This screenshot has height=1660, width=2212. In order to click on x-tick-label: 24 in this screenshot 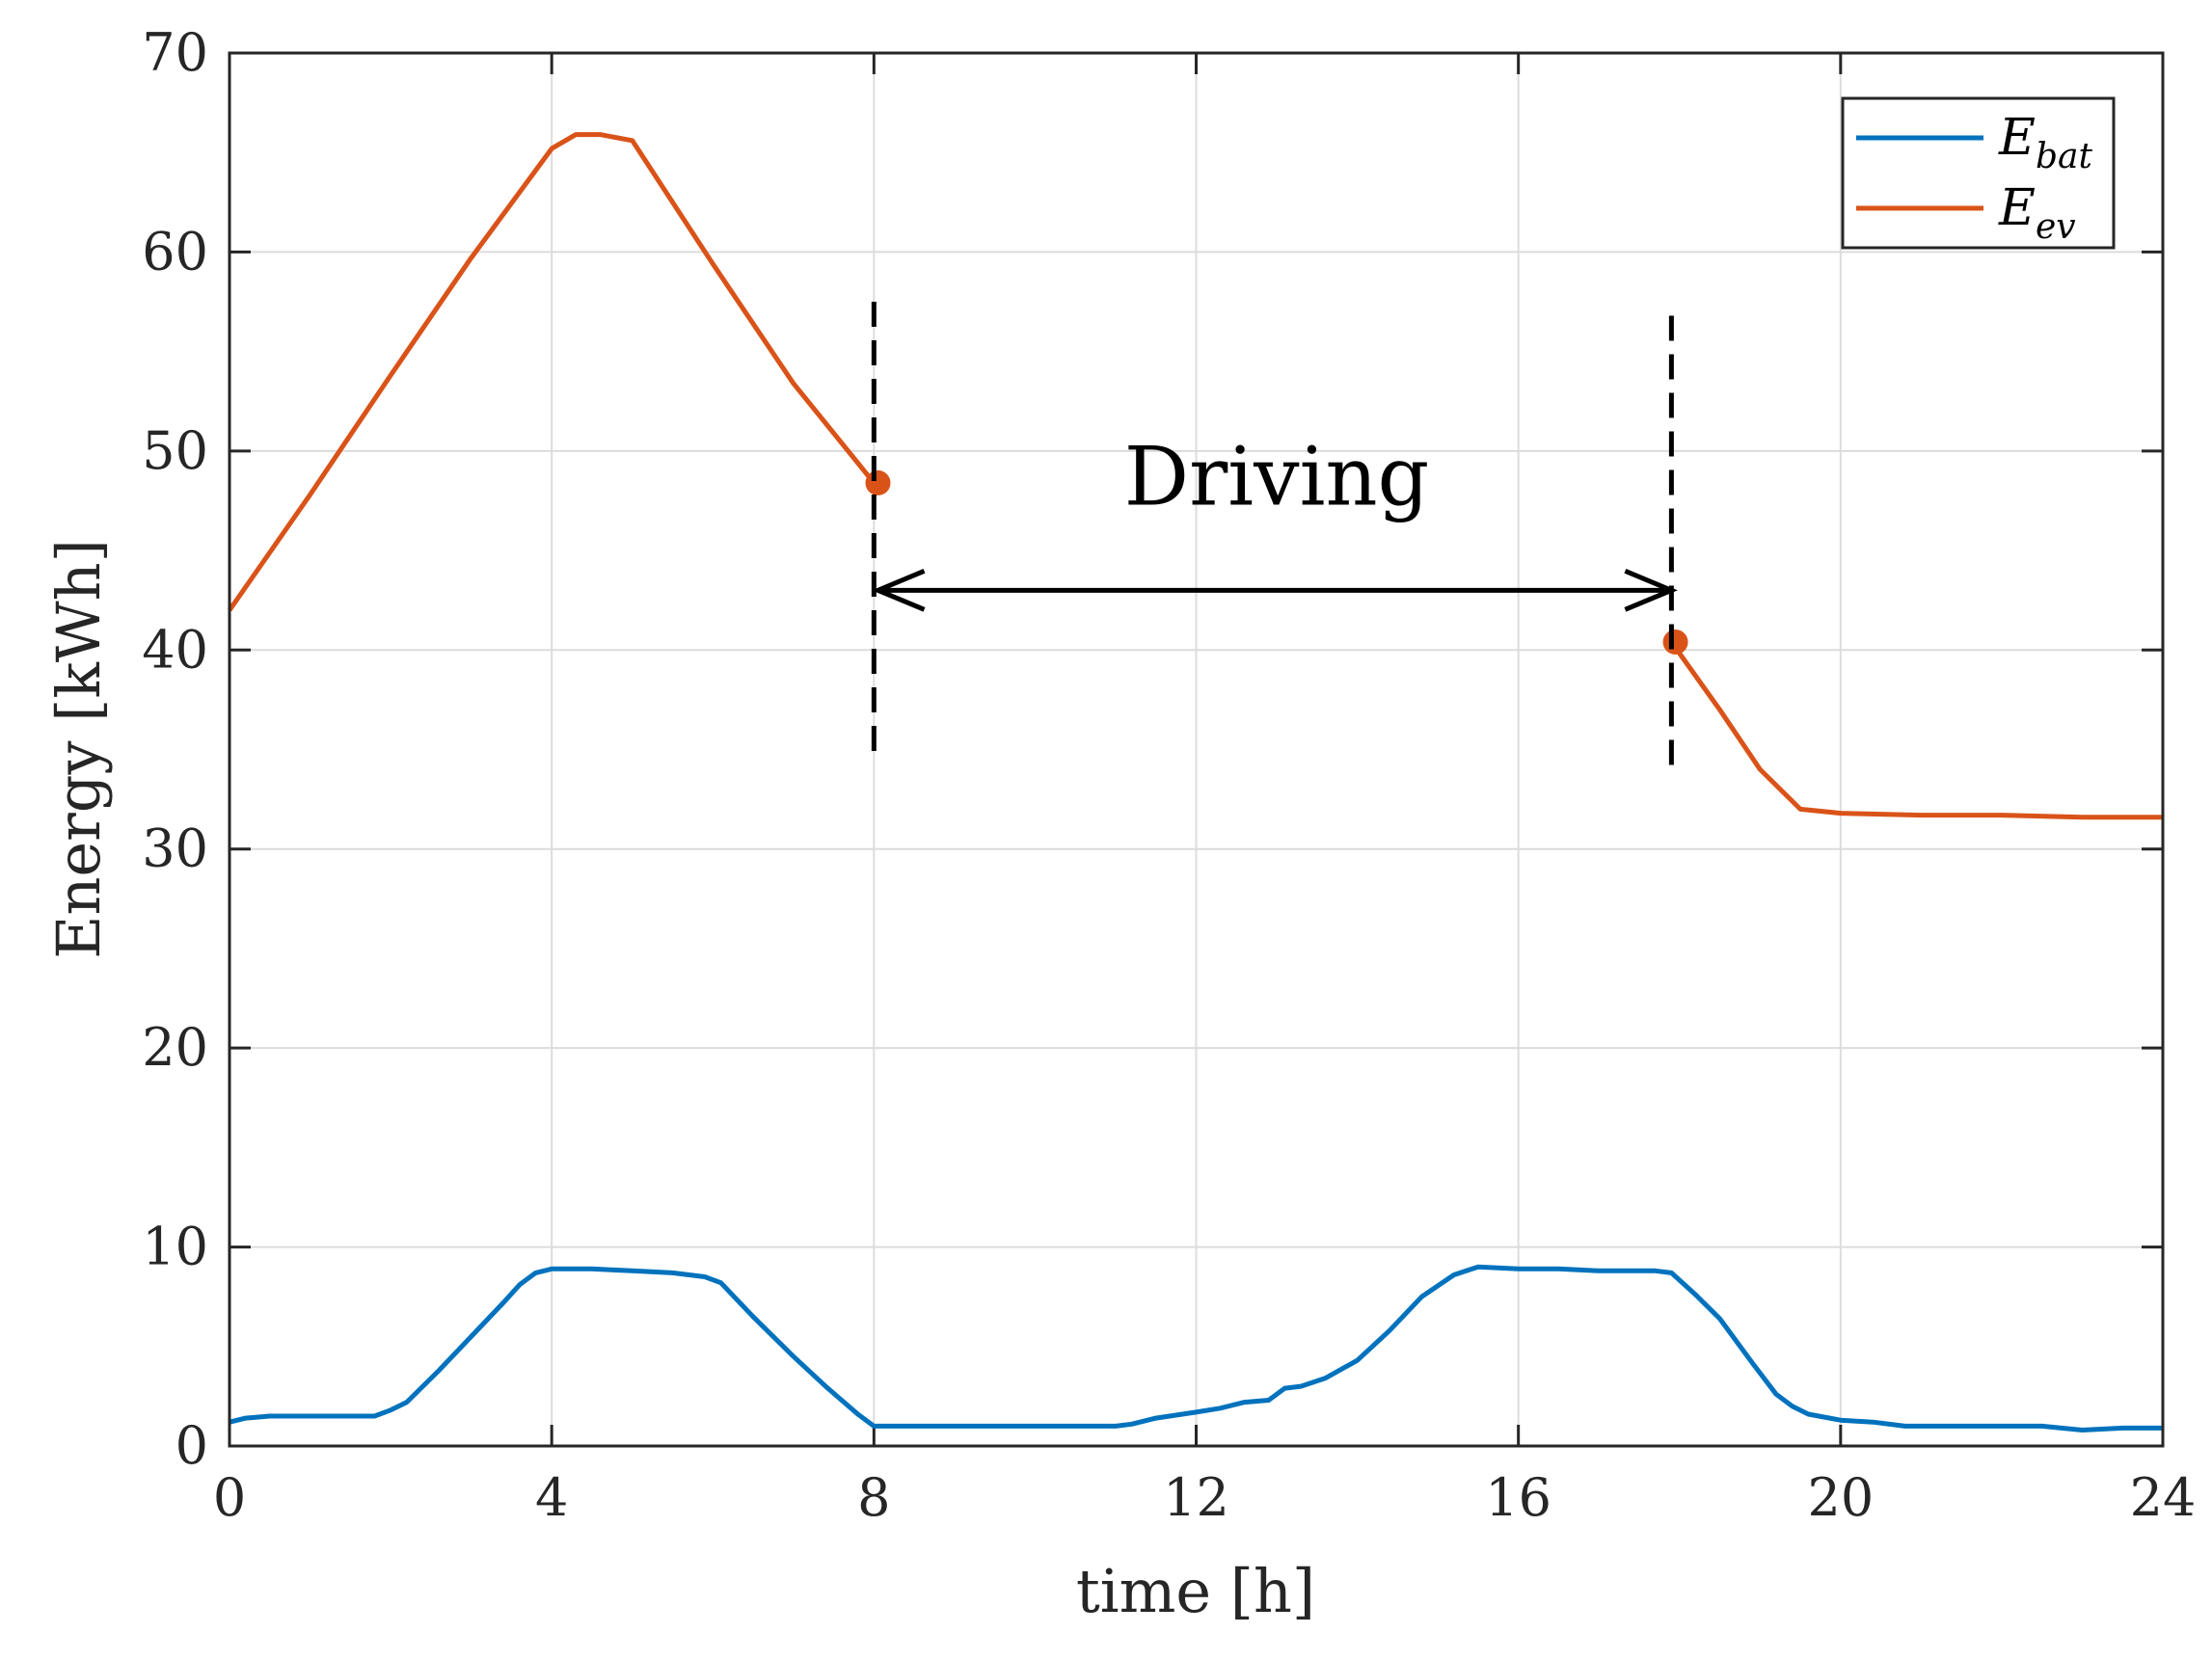, I will do `click(2163, 1497)`.